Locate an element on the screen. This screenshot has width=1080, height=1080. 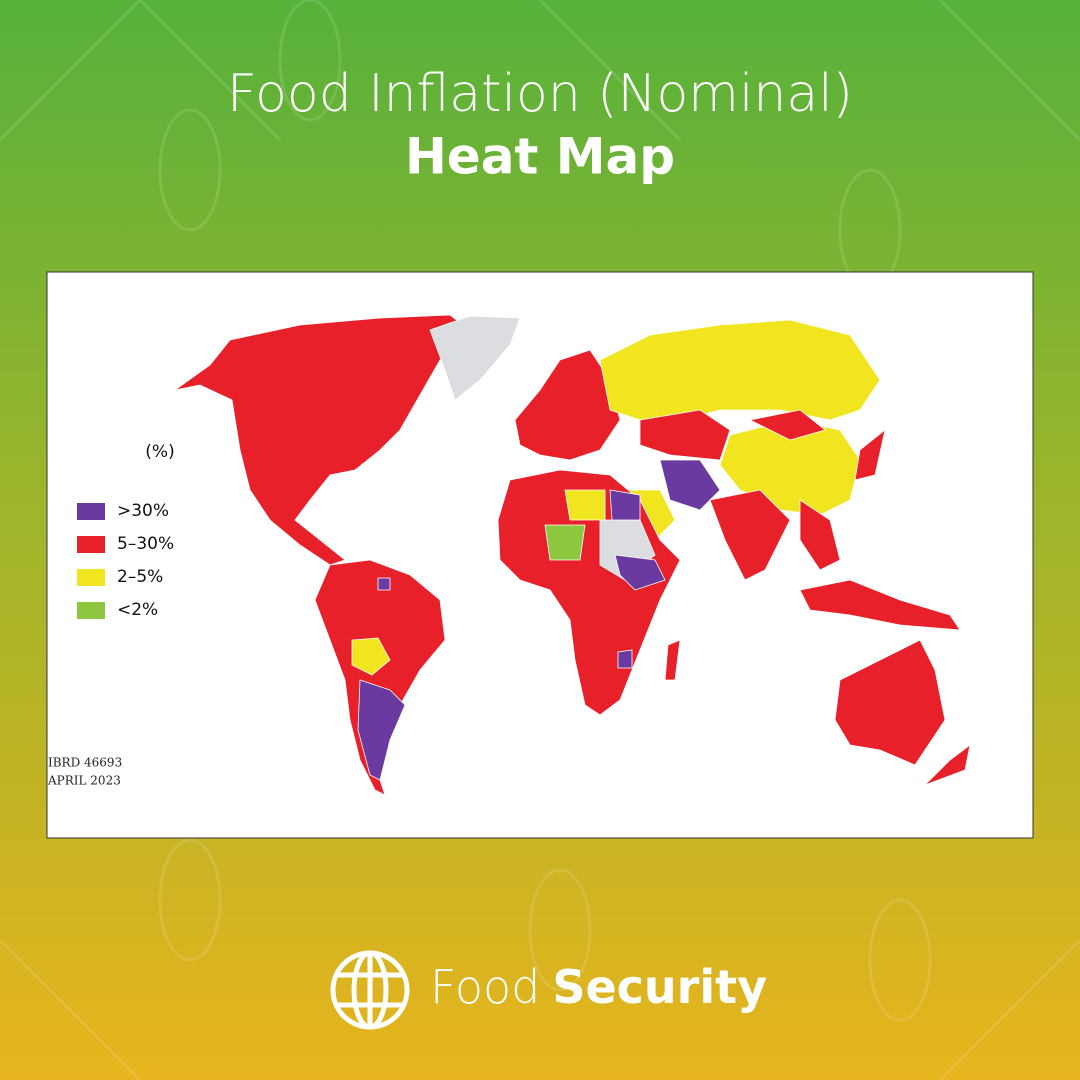
indonesia is located at coordinates (880, 605).